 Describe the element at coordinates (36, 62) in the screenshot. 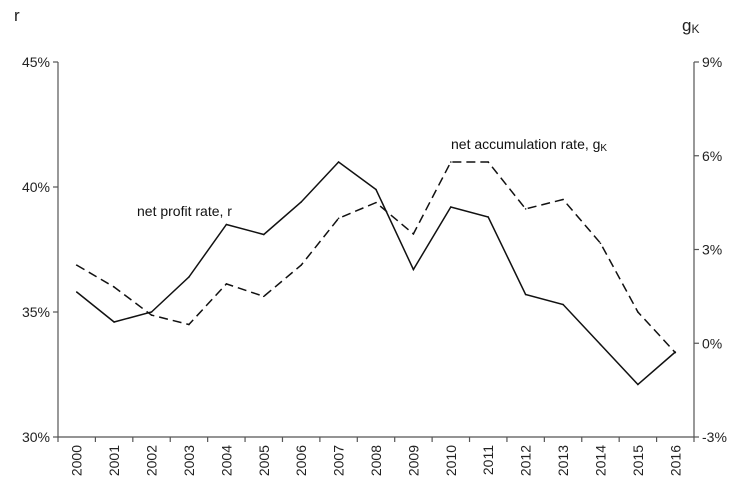

I see `left-tick-label: 45%` at that location.